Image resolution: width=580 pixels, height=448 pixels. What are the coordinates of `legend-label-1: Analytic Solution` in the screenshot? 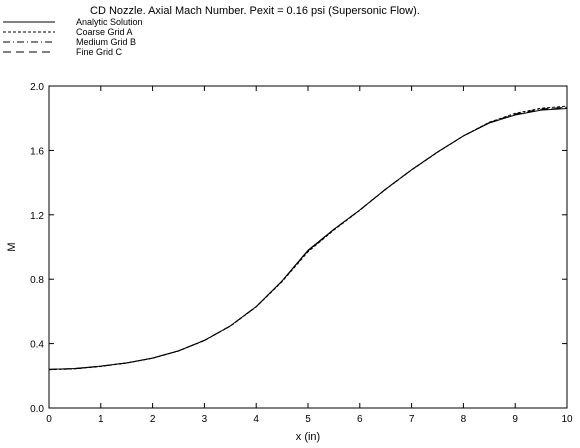 It's located at (109, 22).